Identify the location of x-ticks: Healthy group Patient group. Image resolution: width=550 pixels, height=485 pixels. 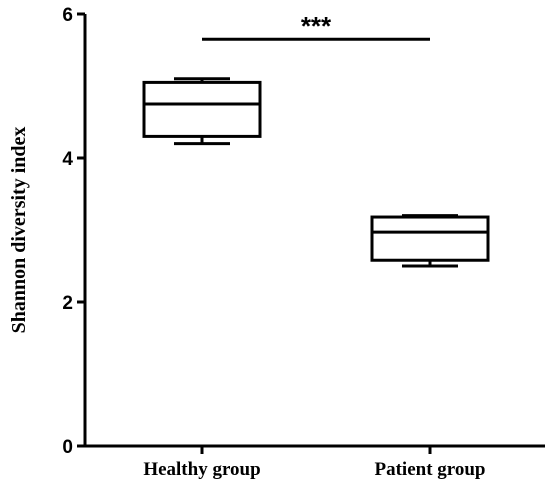
(314, 463).